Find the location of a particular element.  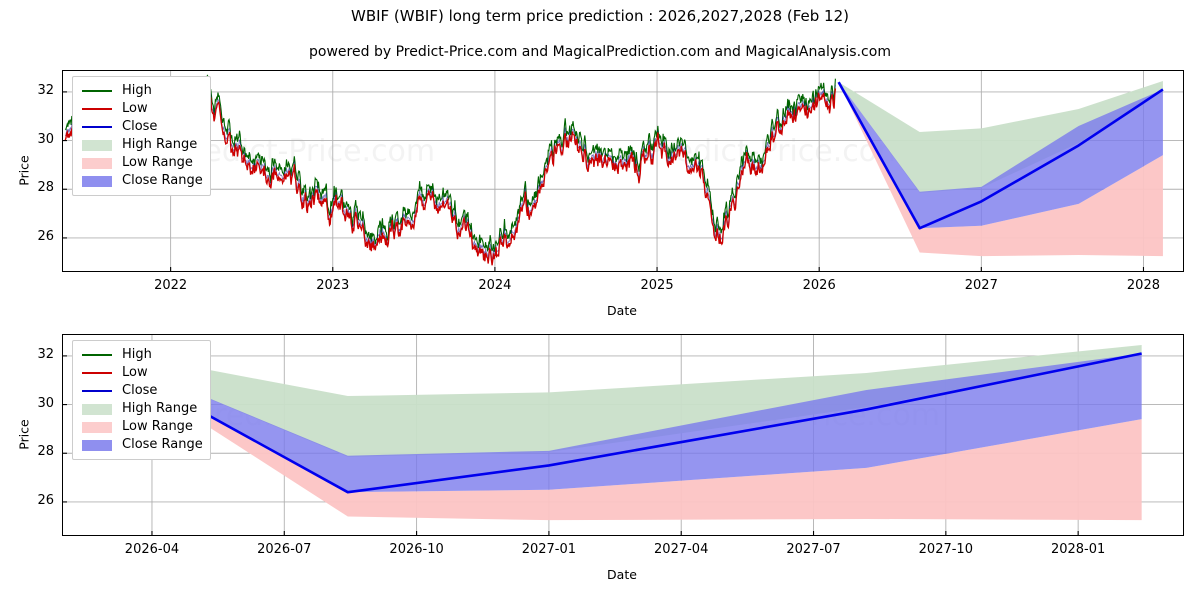

top-chart-legend-label: High Range is located at coordinates (160, 144).